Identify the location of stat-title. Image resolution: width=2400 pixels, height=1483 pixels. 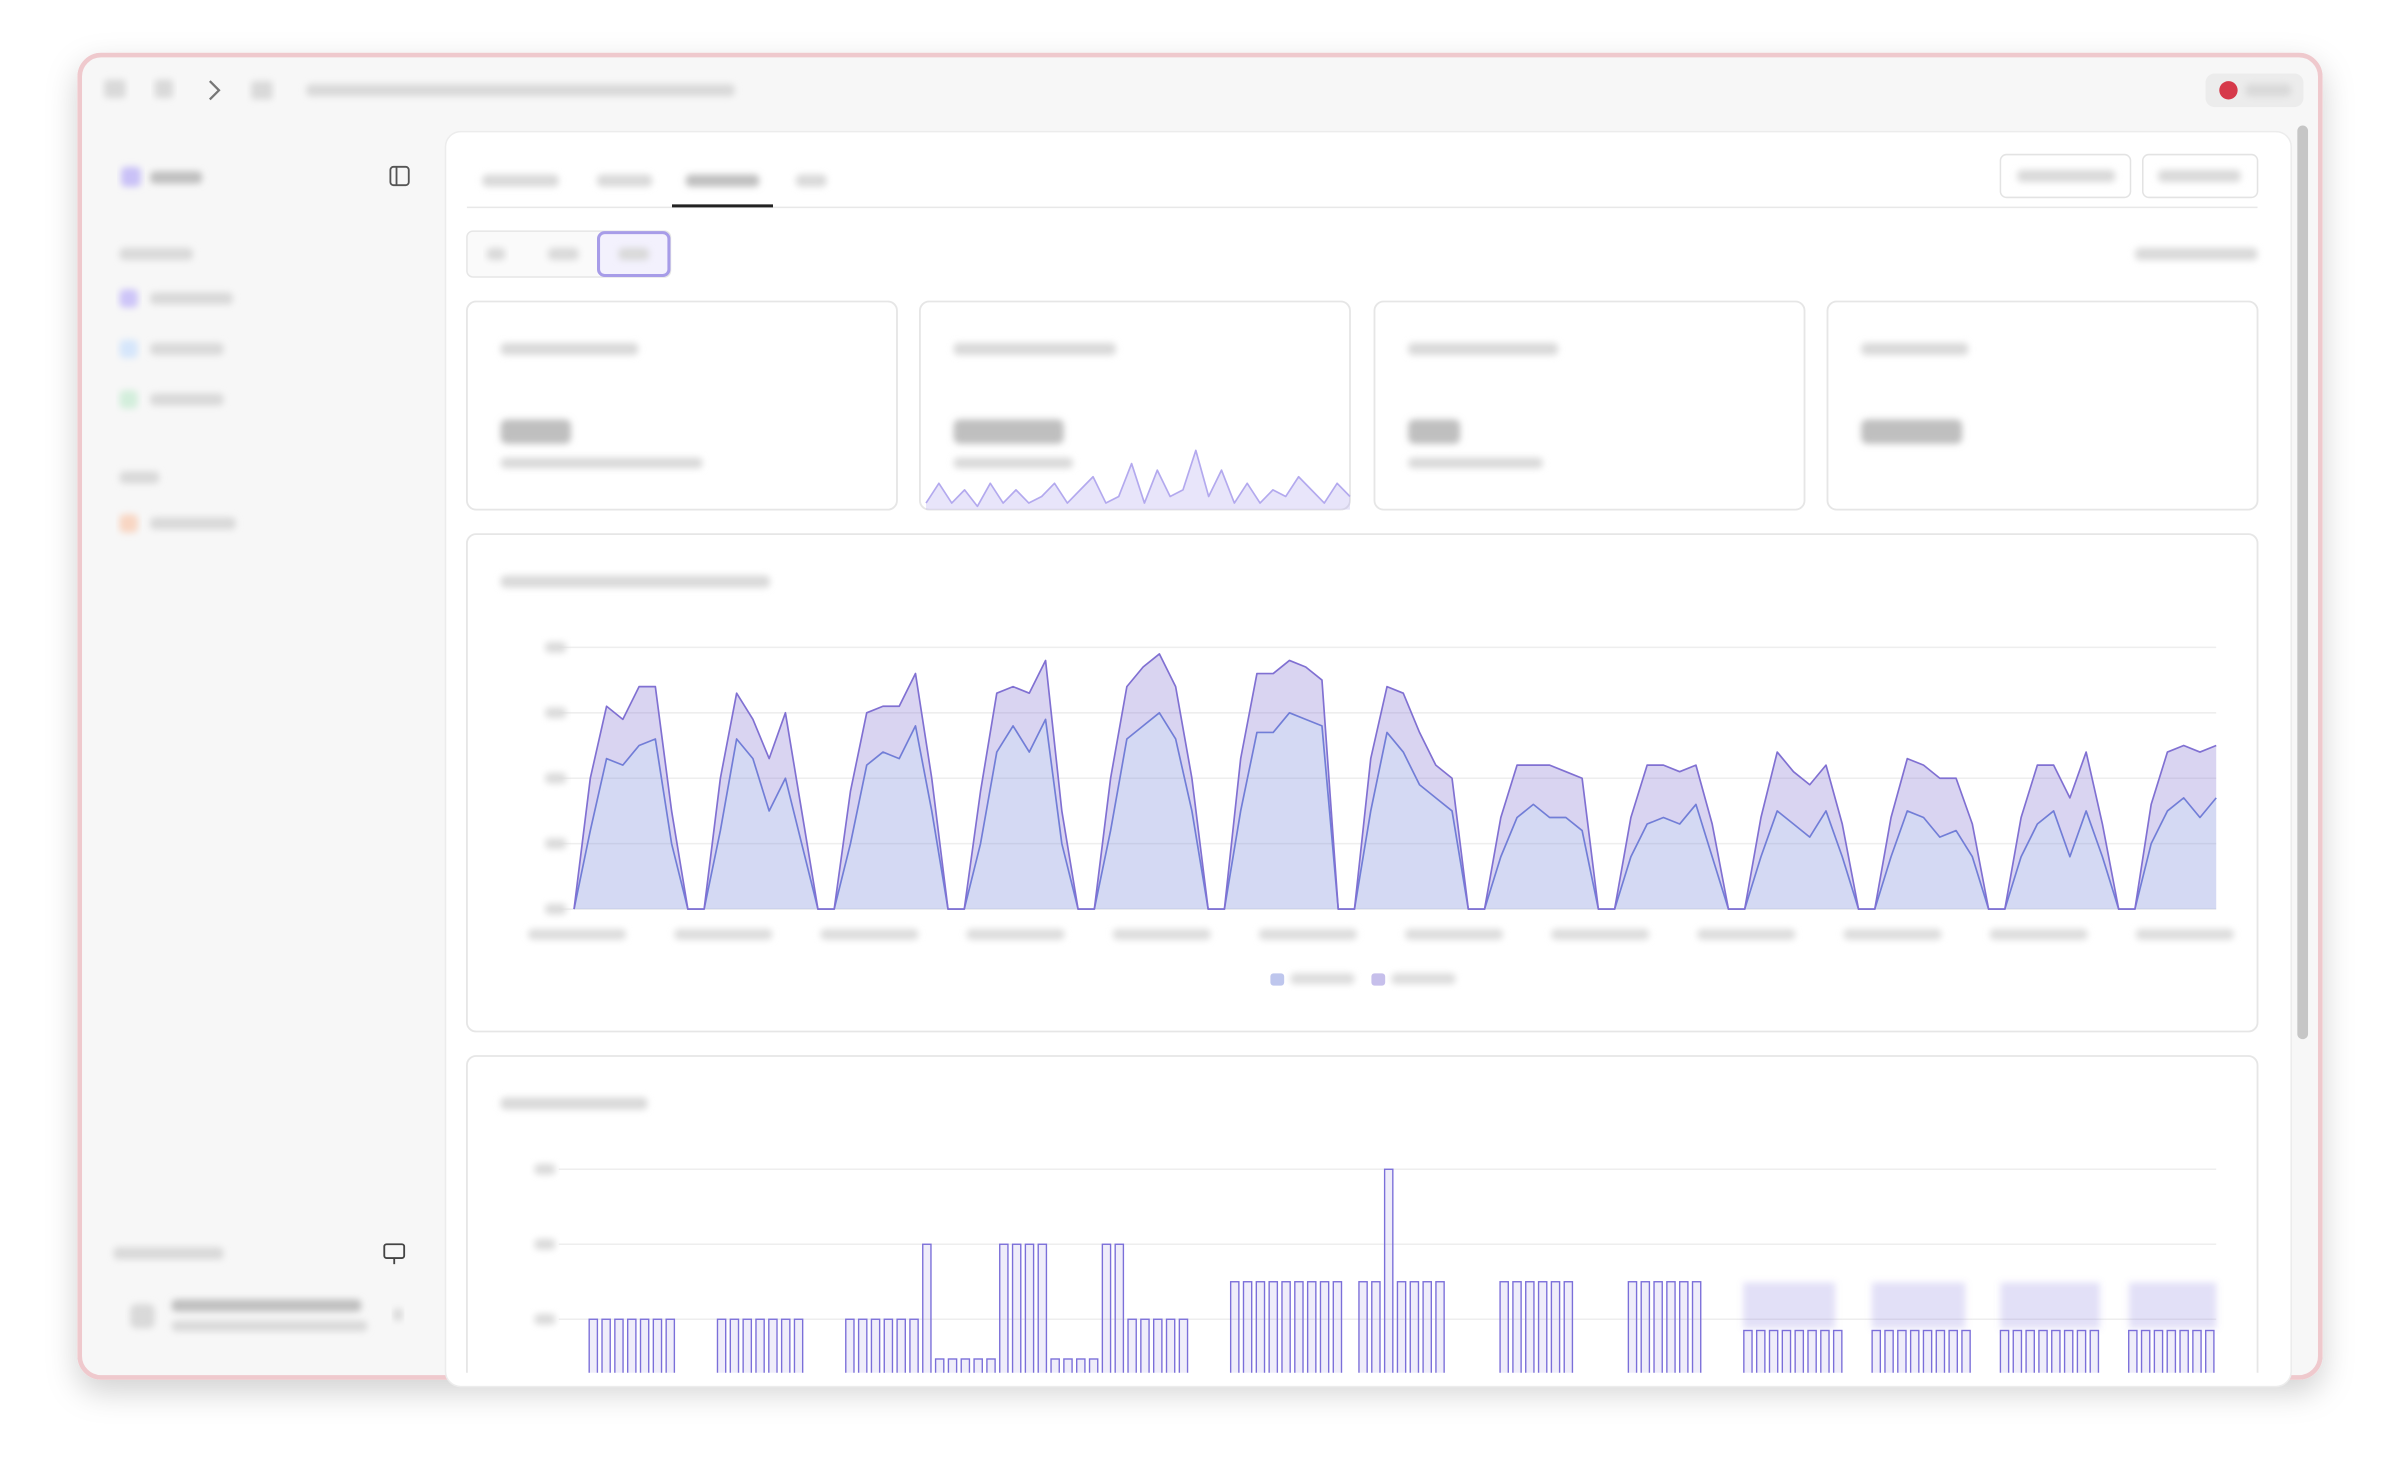
(1034, 349).